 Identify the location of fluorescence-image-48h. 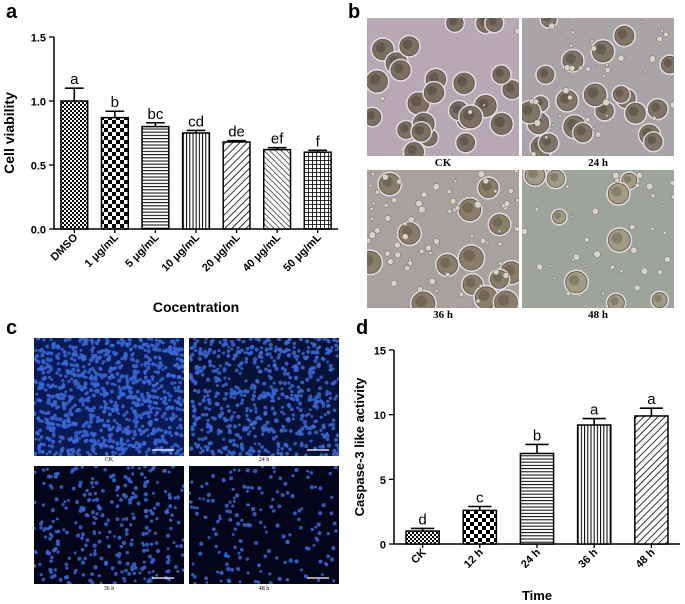
(264, 525).